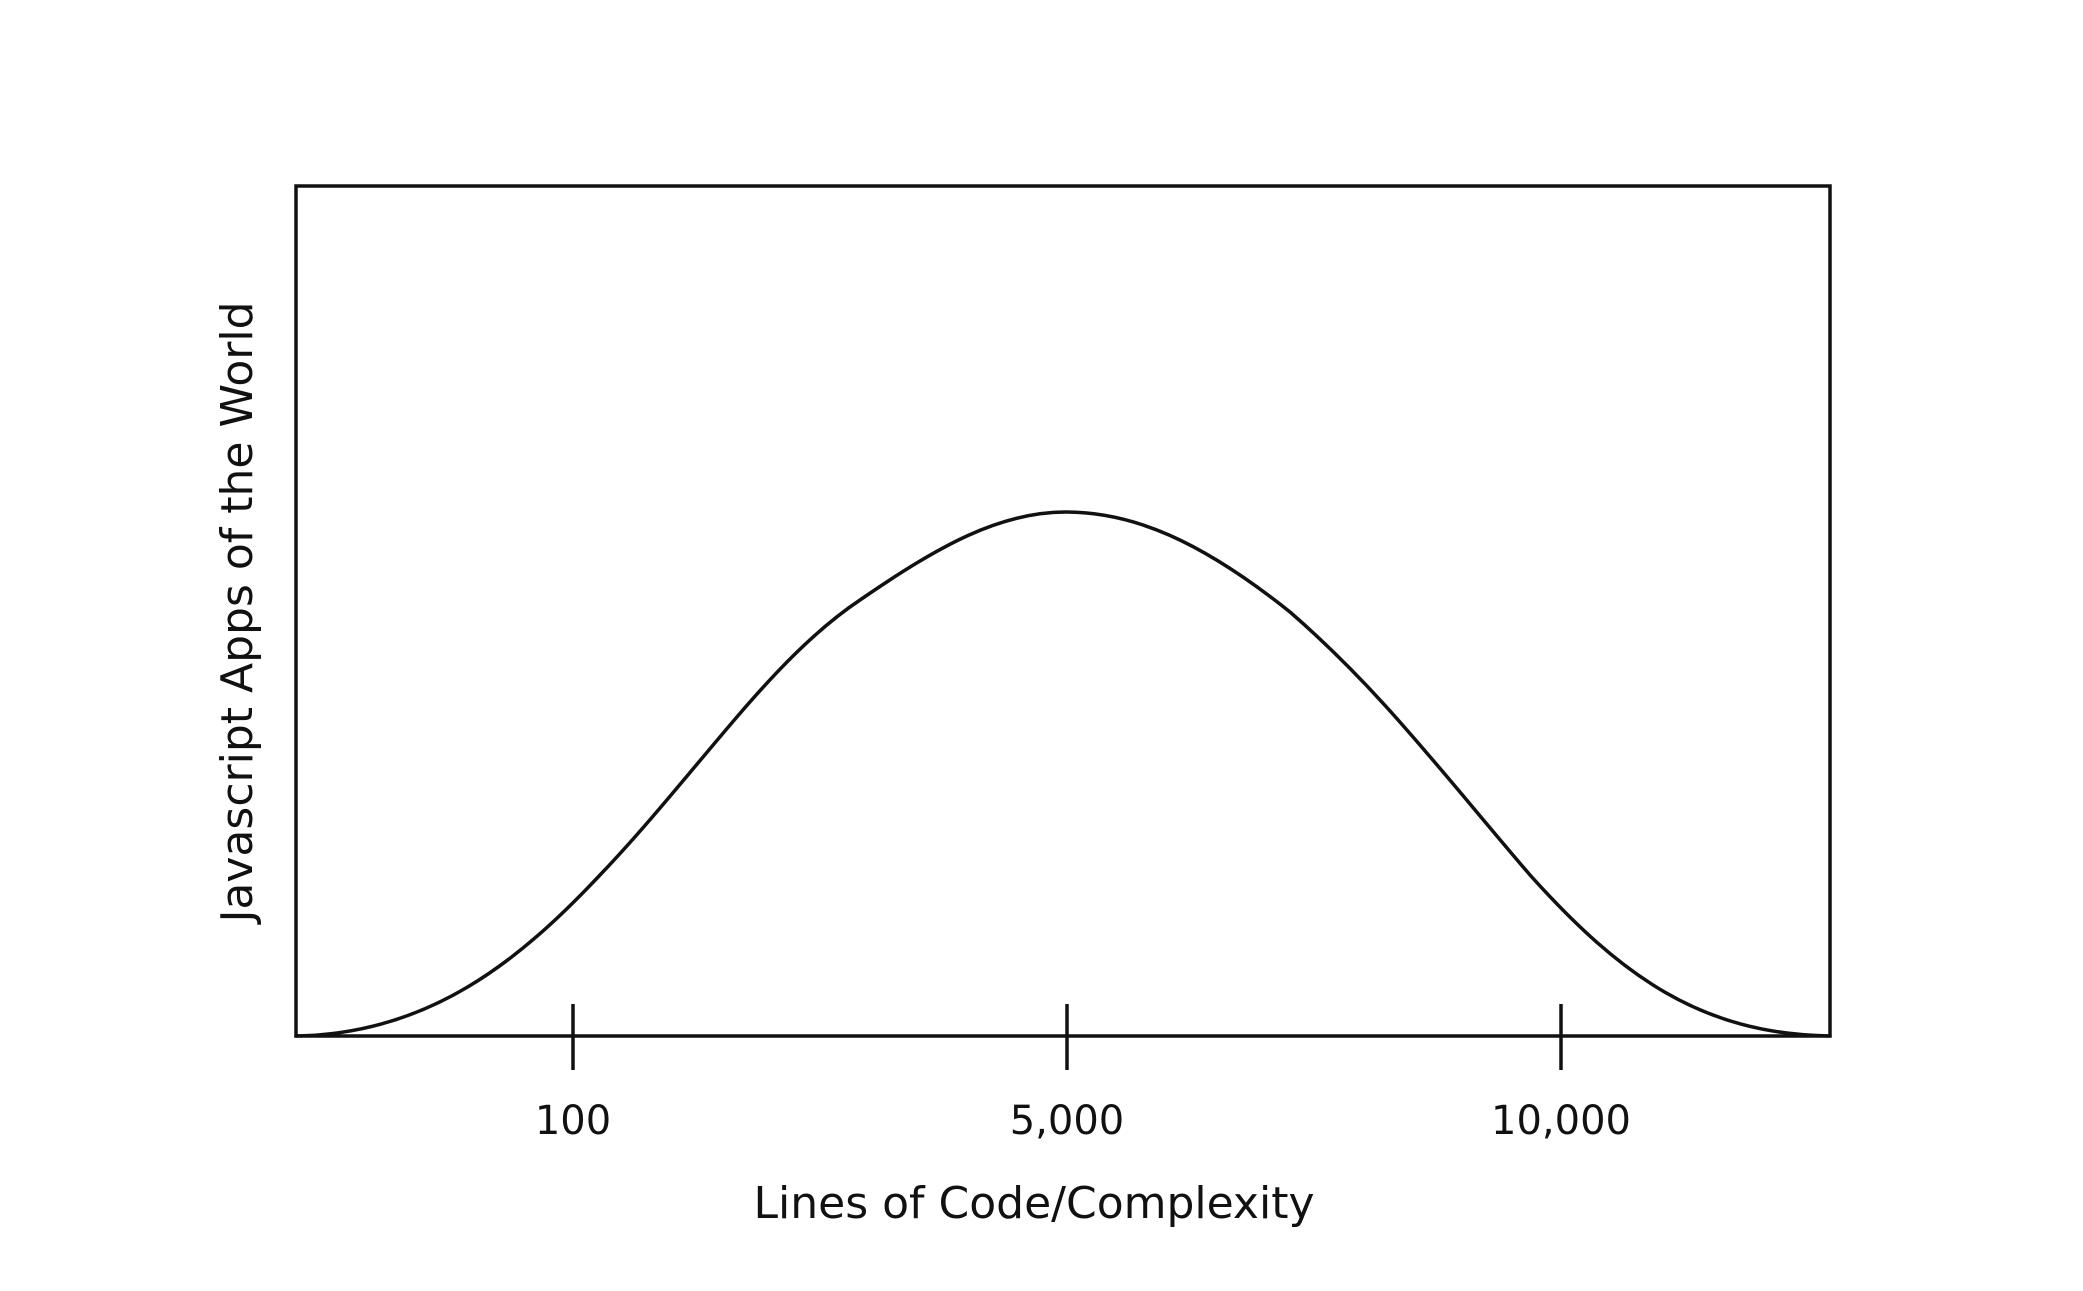  What do you see at coordinates (1034, 1203) in the screenshot?
I see `x-axis-label: Lines of Code/Complexity` at bounding box center [1034, 1203].